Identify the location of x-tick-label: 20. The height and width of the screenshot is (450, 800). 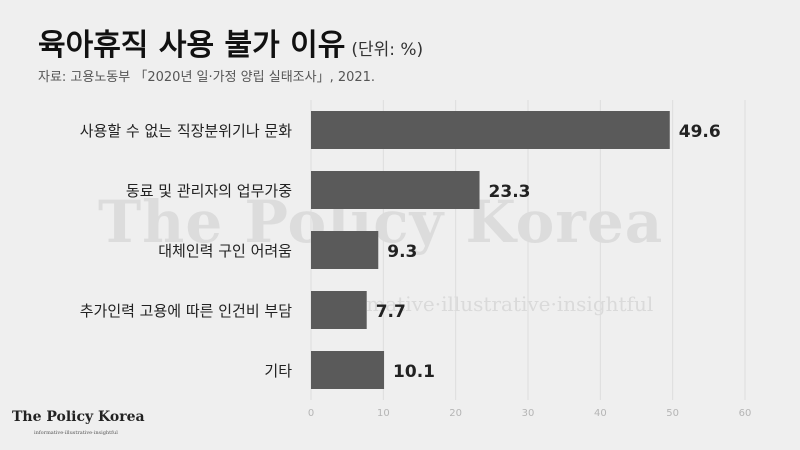
(455, 413).